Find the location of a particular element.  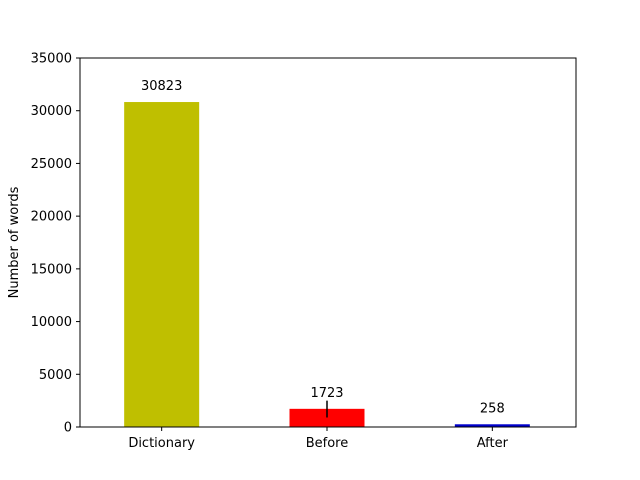

bar-before is located at coordinates (327, 417).